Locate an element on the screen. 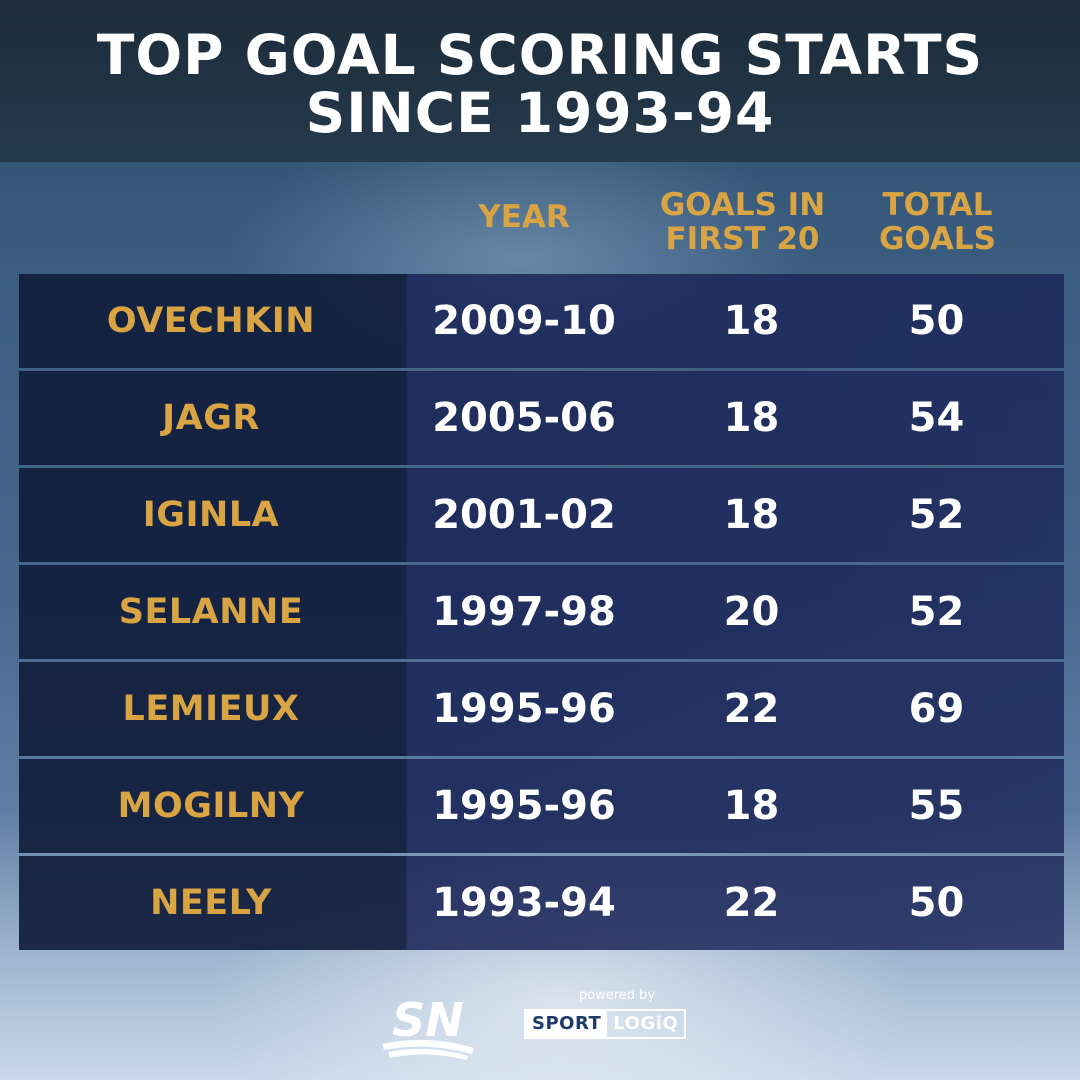 This screenshot has width=1080, height=1080. table-row: NEELY 1993-94 22 50 is located at coordinates (541, 903).